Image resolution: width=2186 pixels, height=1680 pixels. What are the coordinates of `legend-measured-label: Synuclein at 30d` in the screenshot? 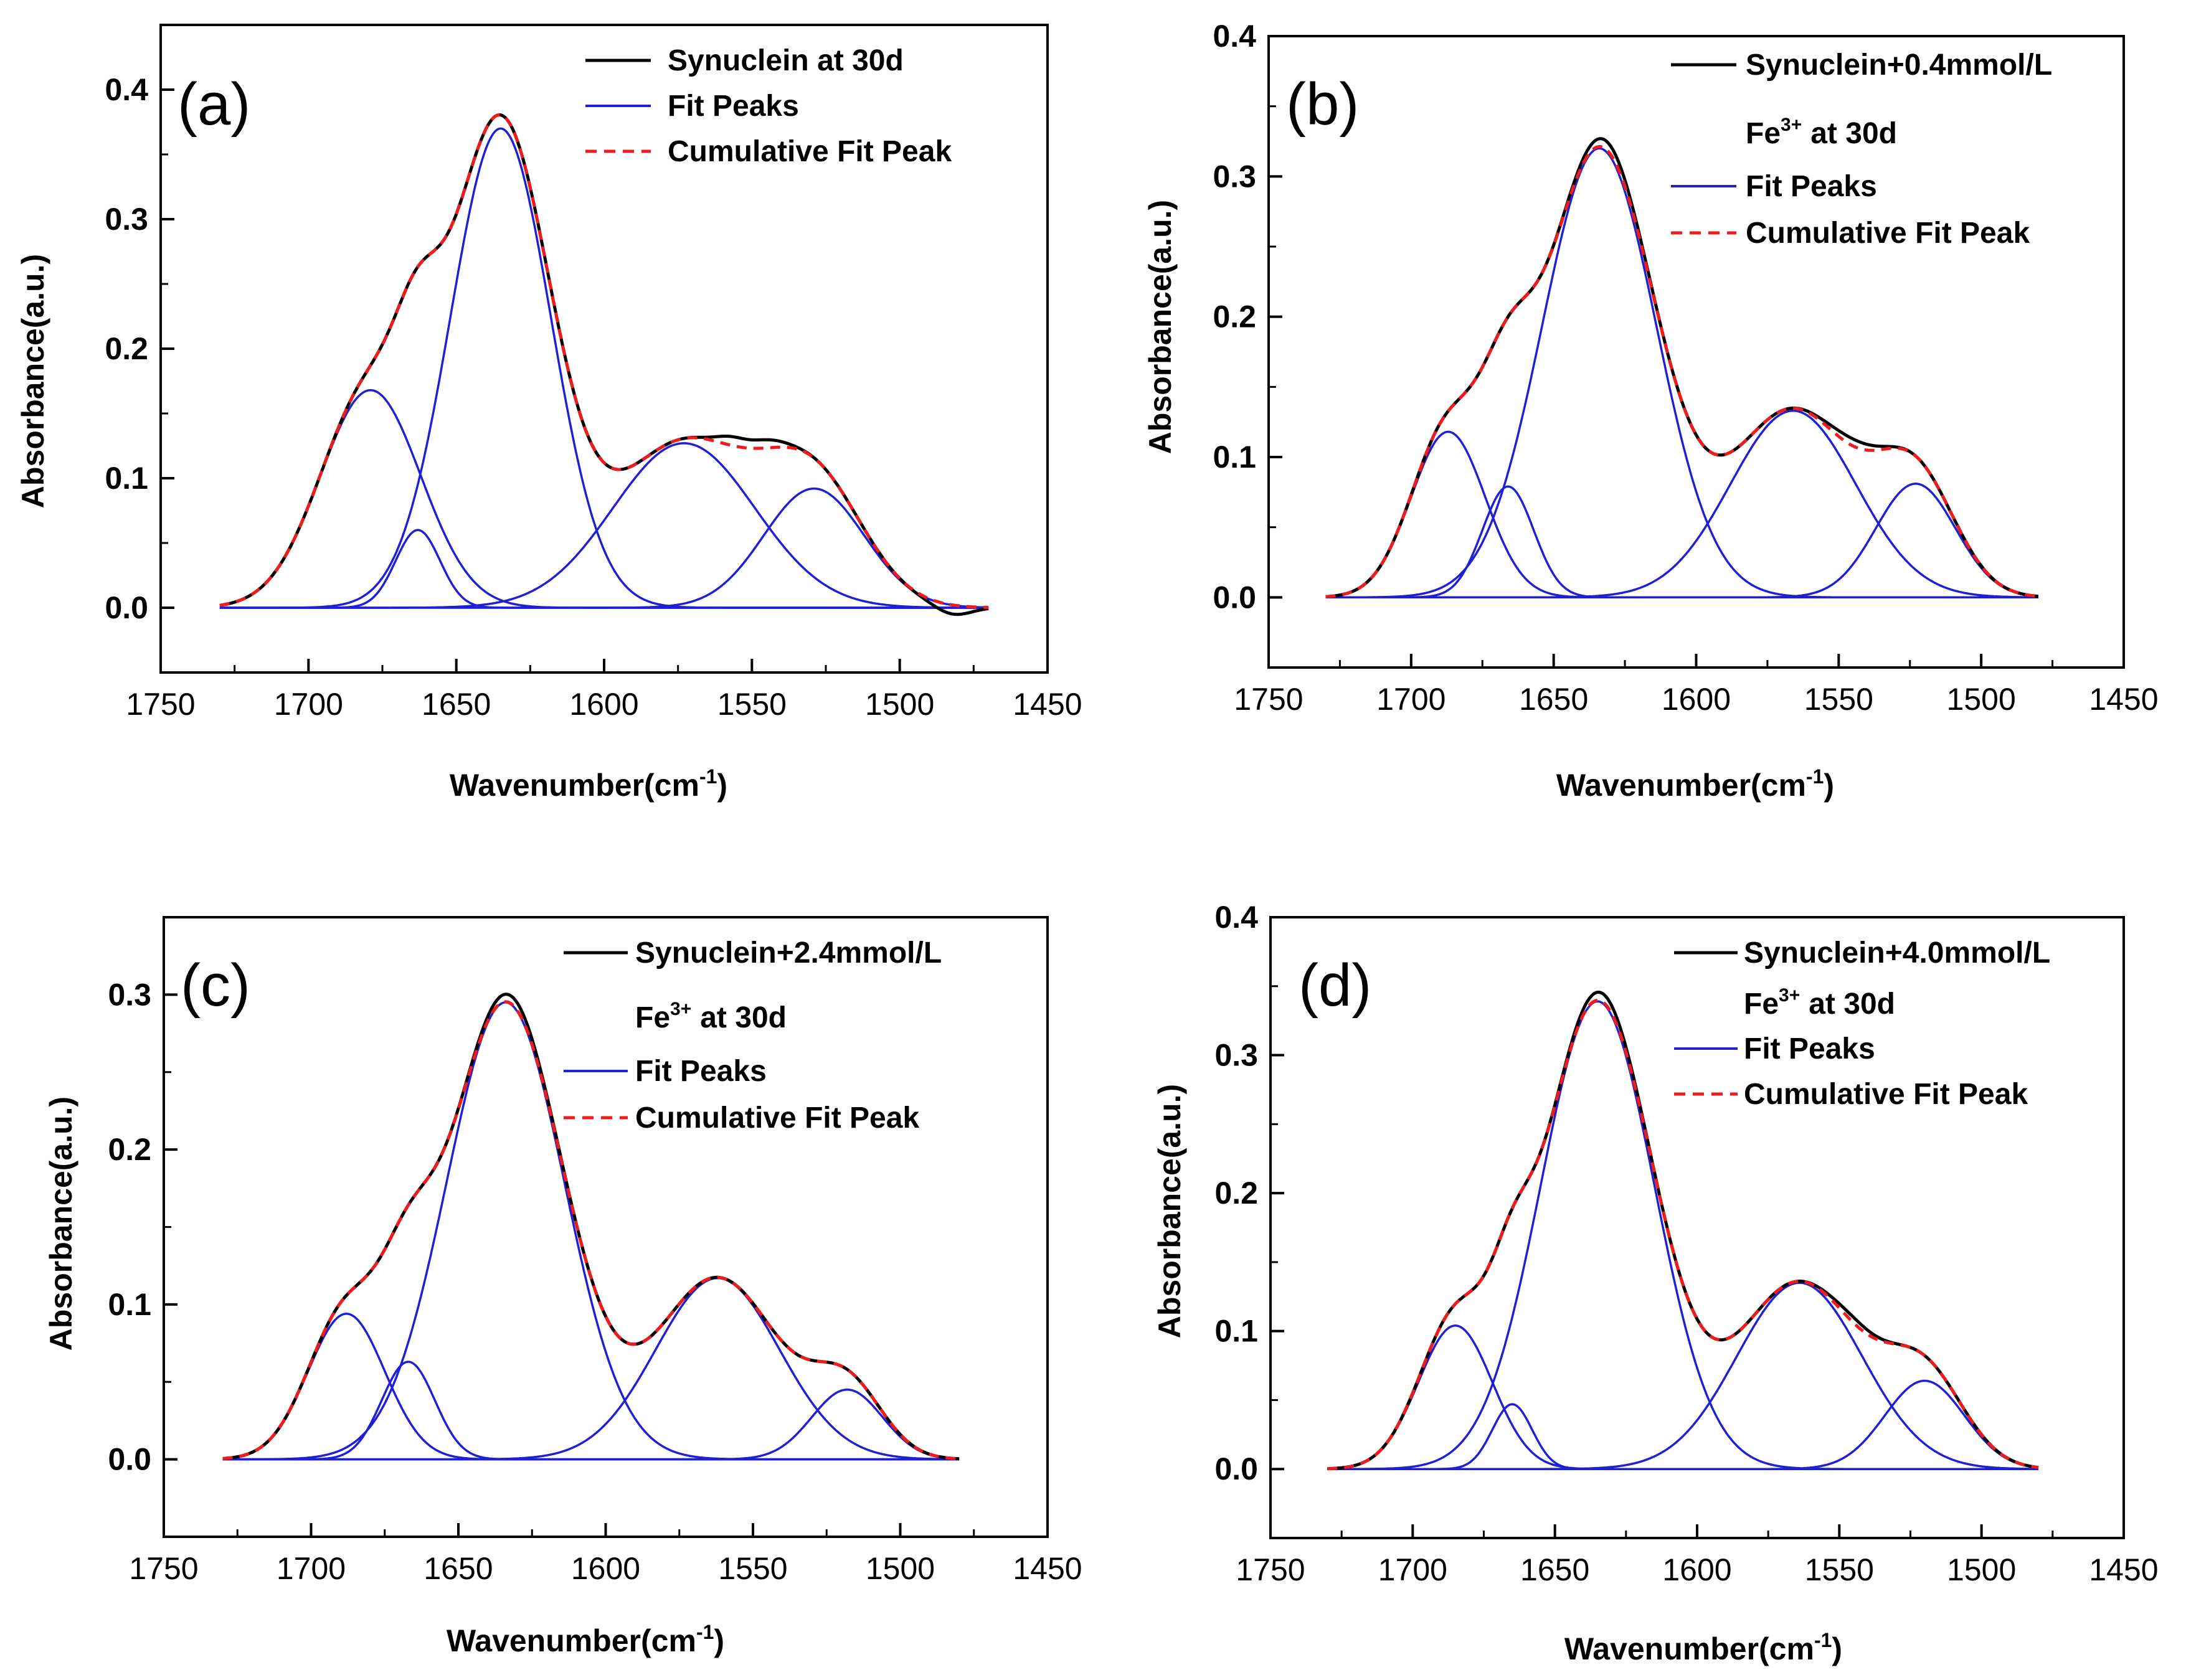 It's located at (786, 60).